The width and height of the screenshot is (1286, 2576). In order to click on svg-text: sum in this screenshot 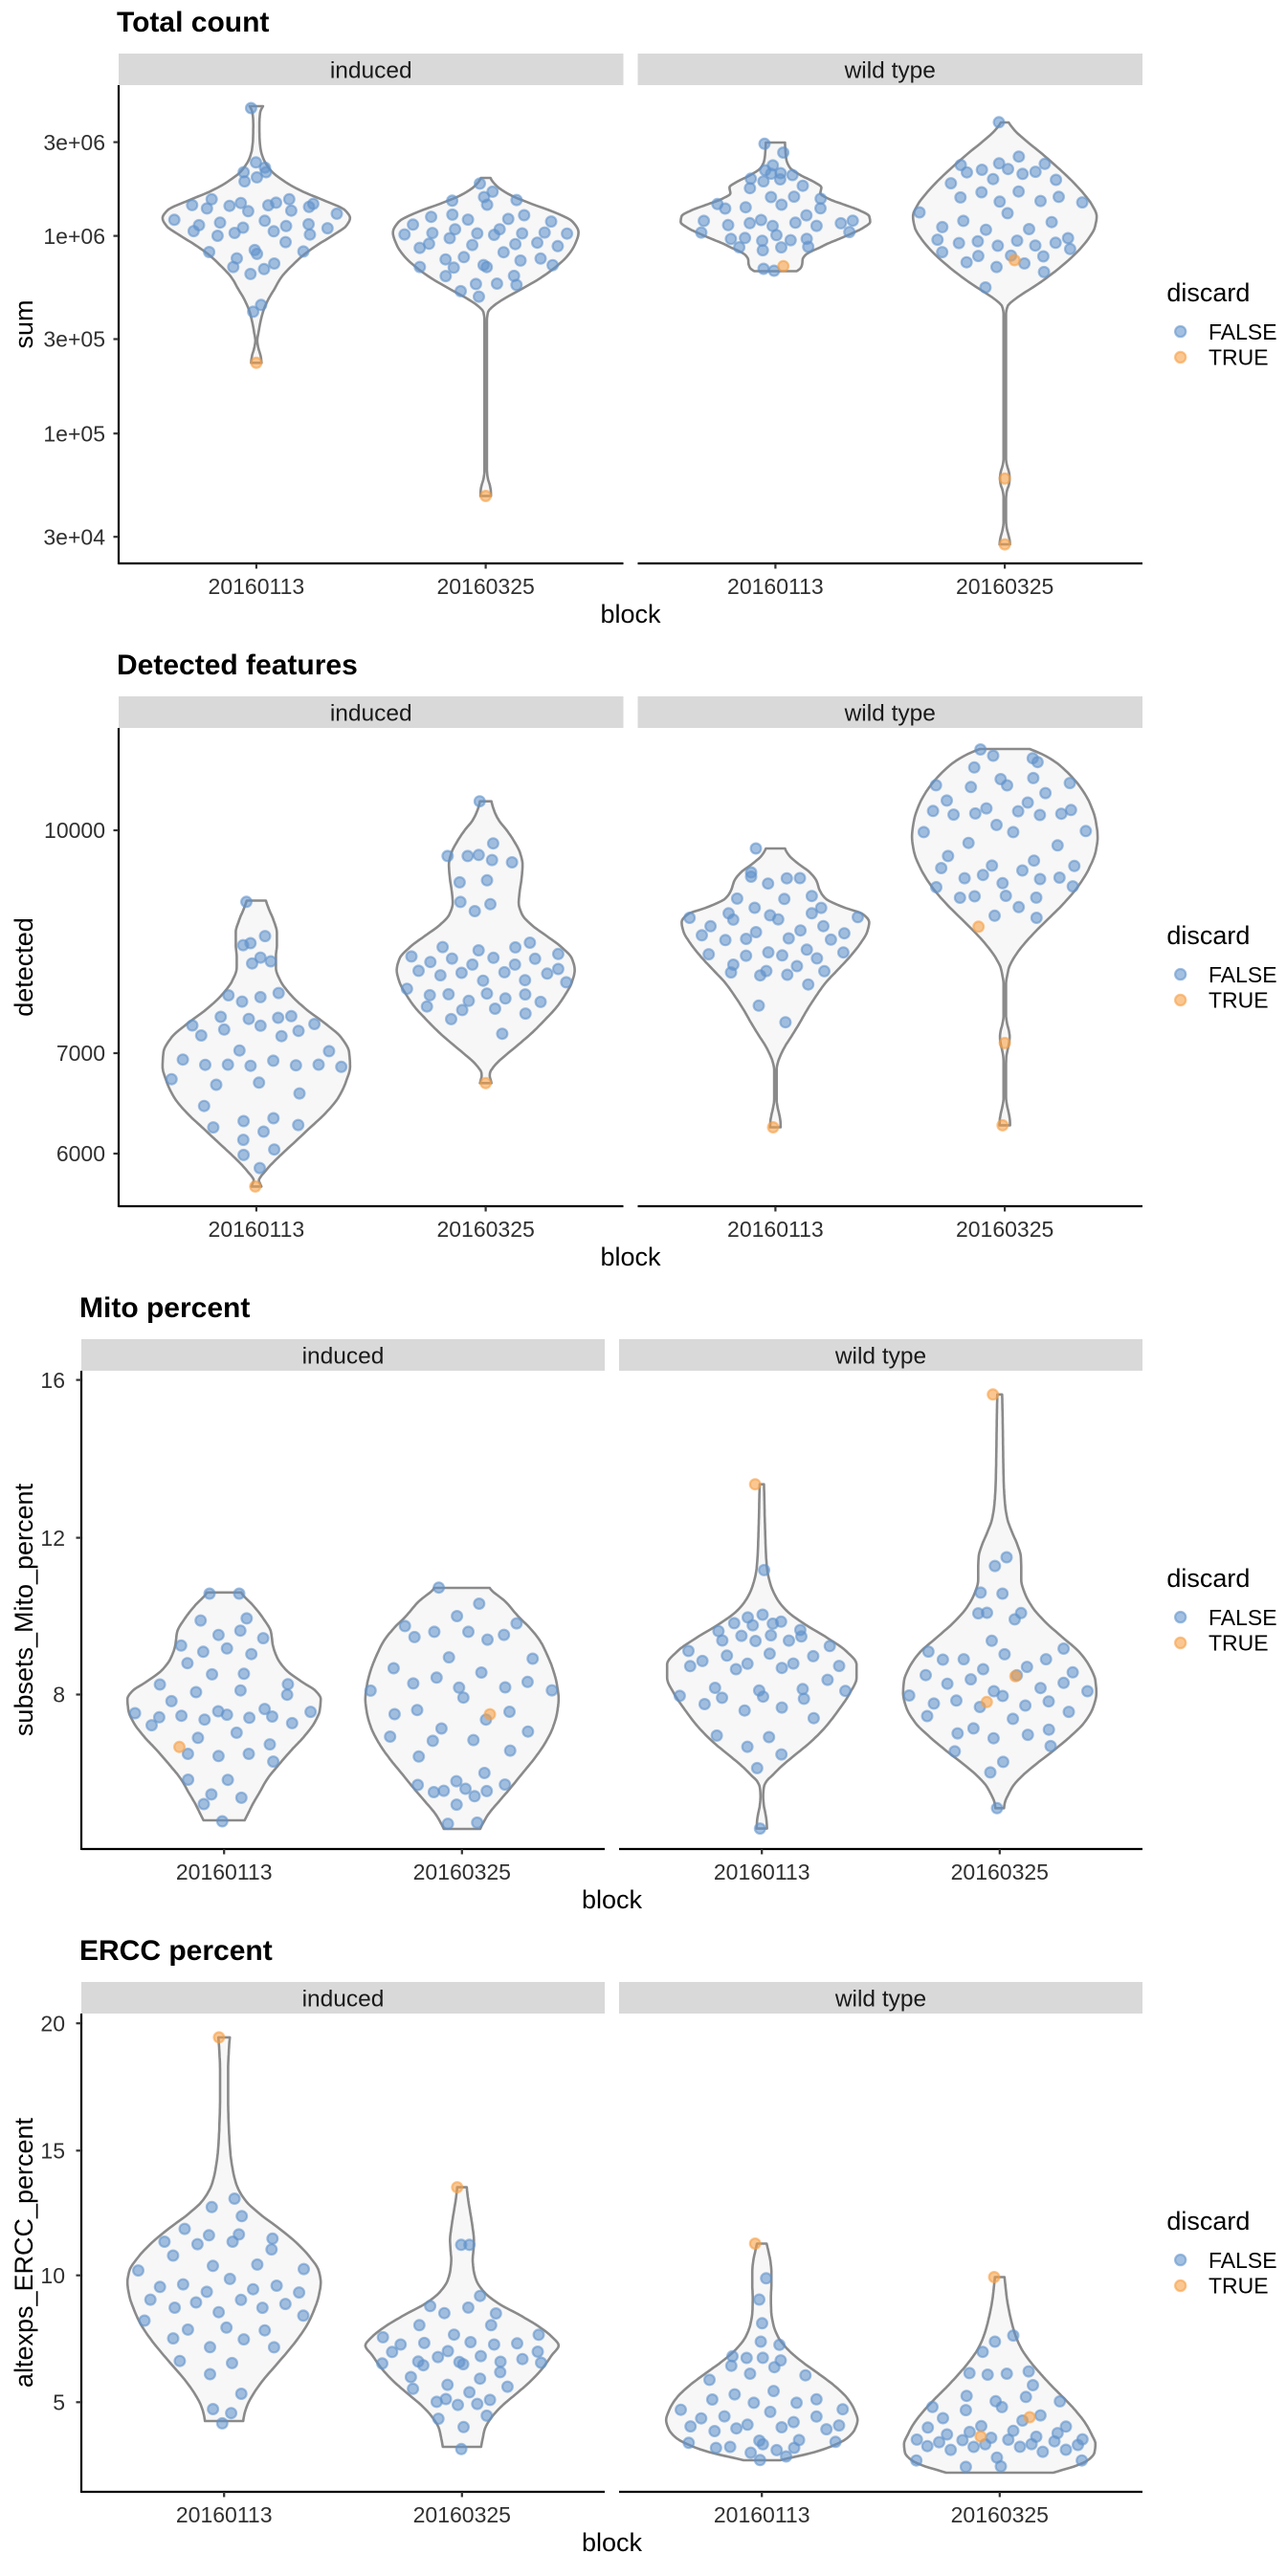, I will do `click(24, 323)`.